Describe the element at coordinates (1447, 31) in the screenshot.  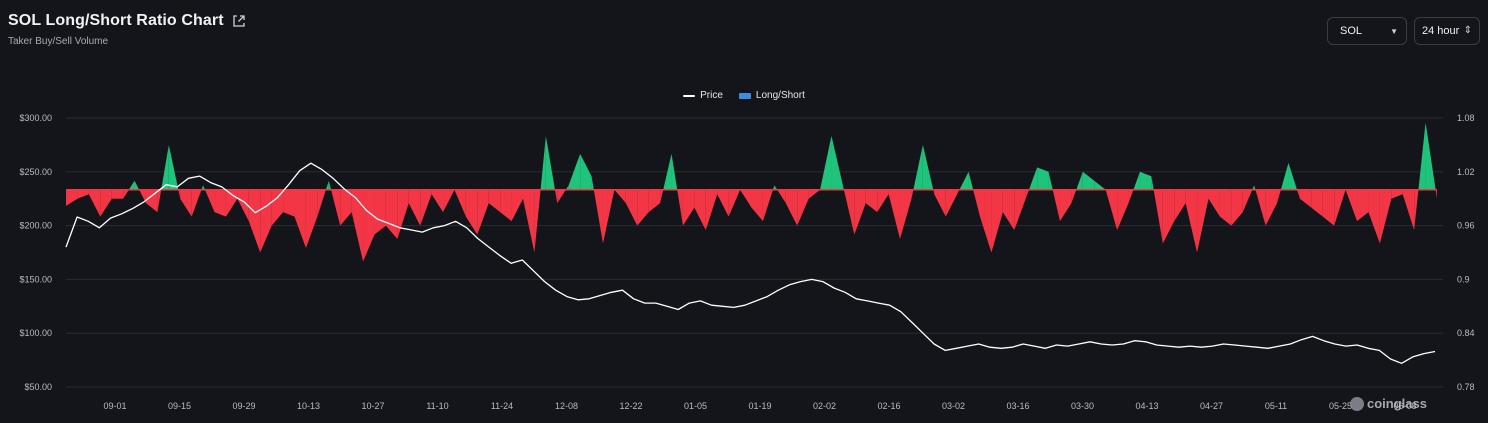
I see `interval-select: 24 hour ⇕` at that location.